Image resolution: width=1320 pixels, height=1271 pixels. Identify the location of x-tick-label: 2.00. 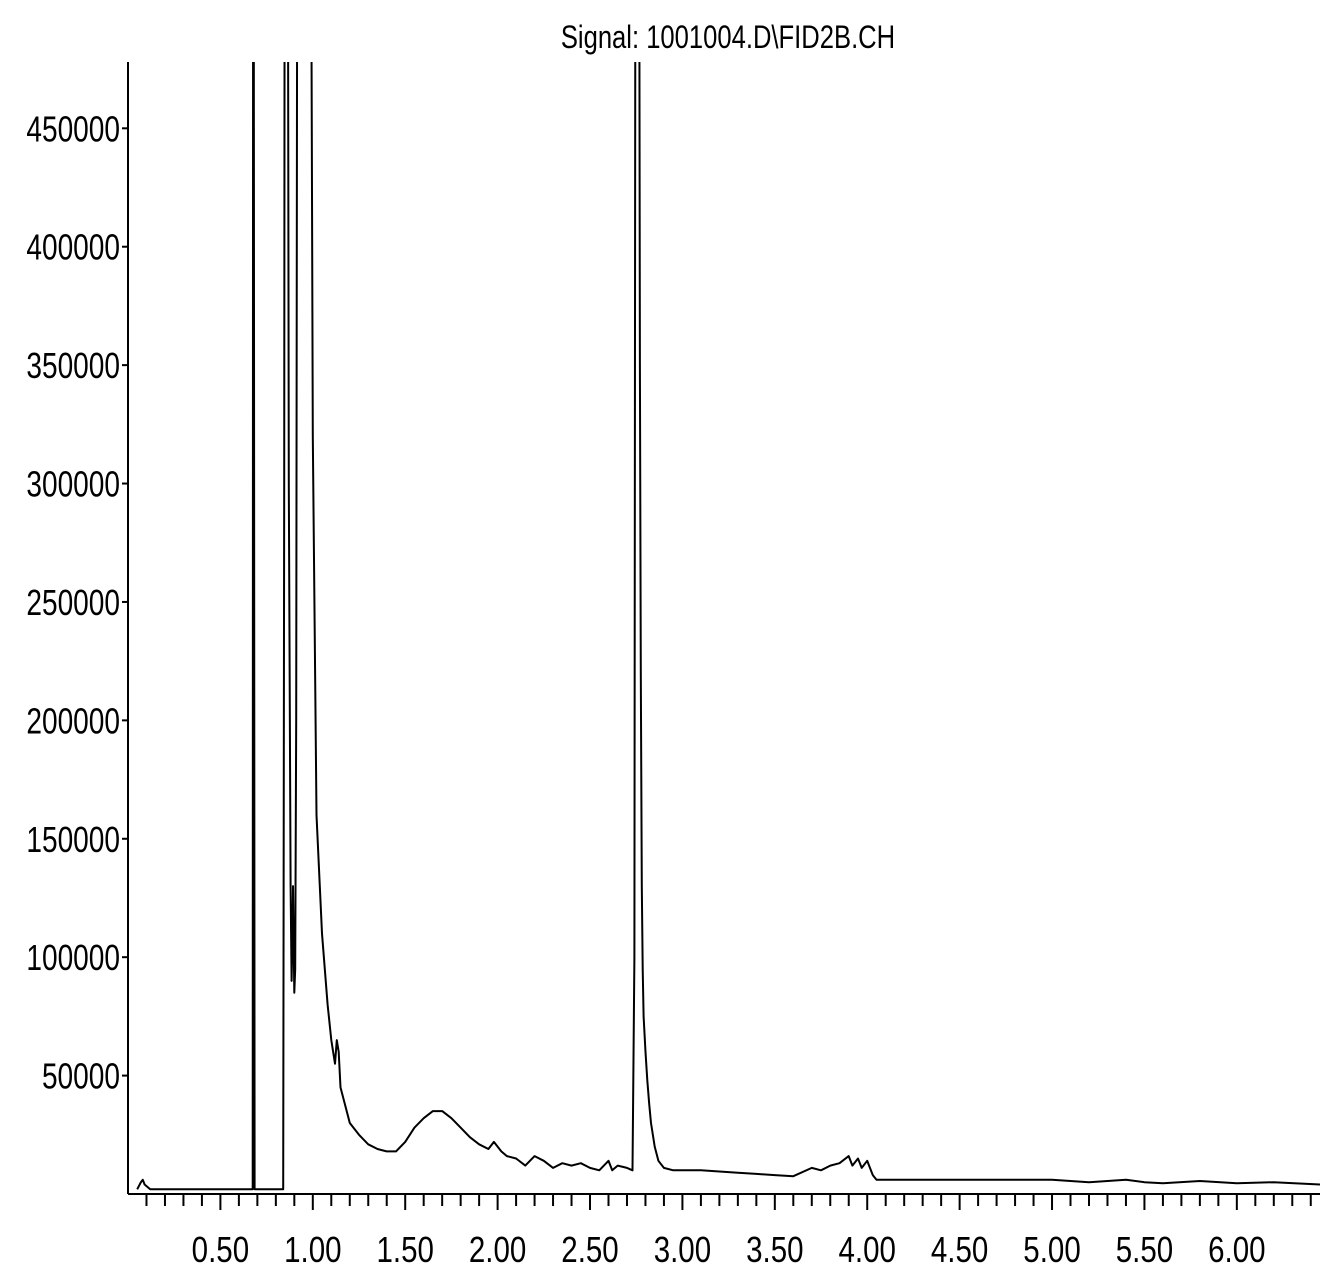
(497, 1249).